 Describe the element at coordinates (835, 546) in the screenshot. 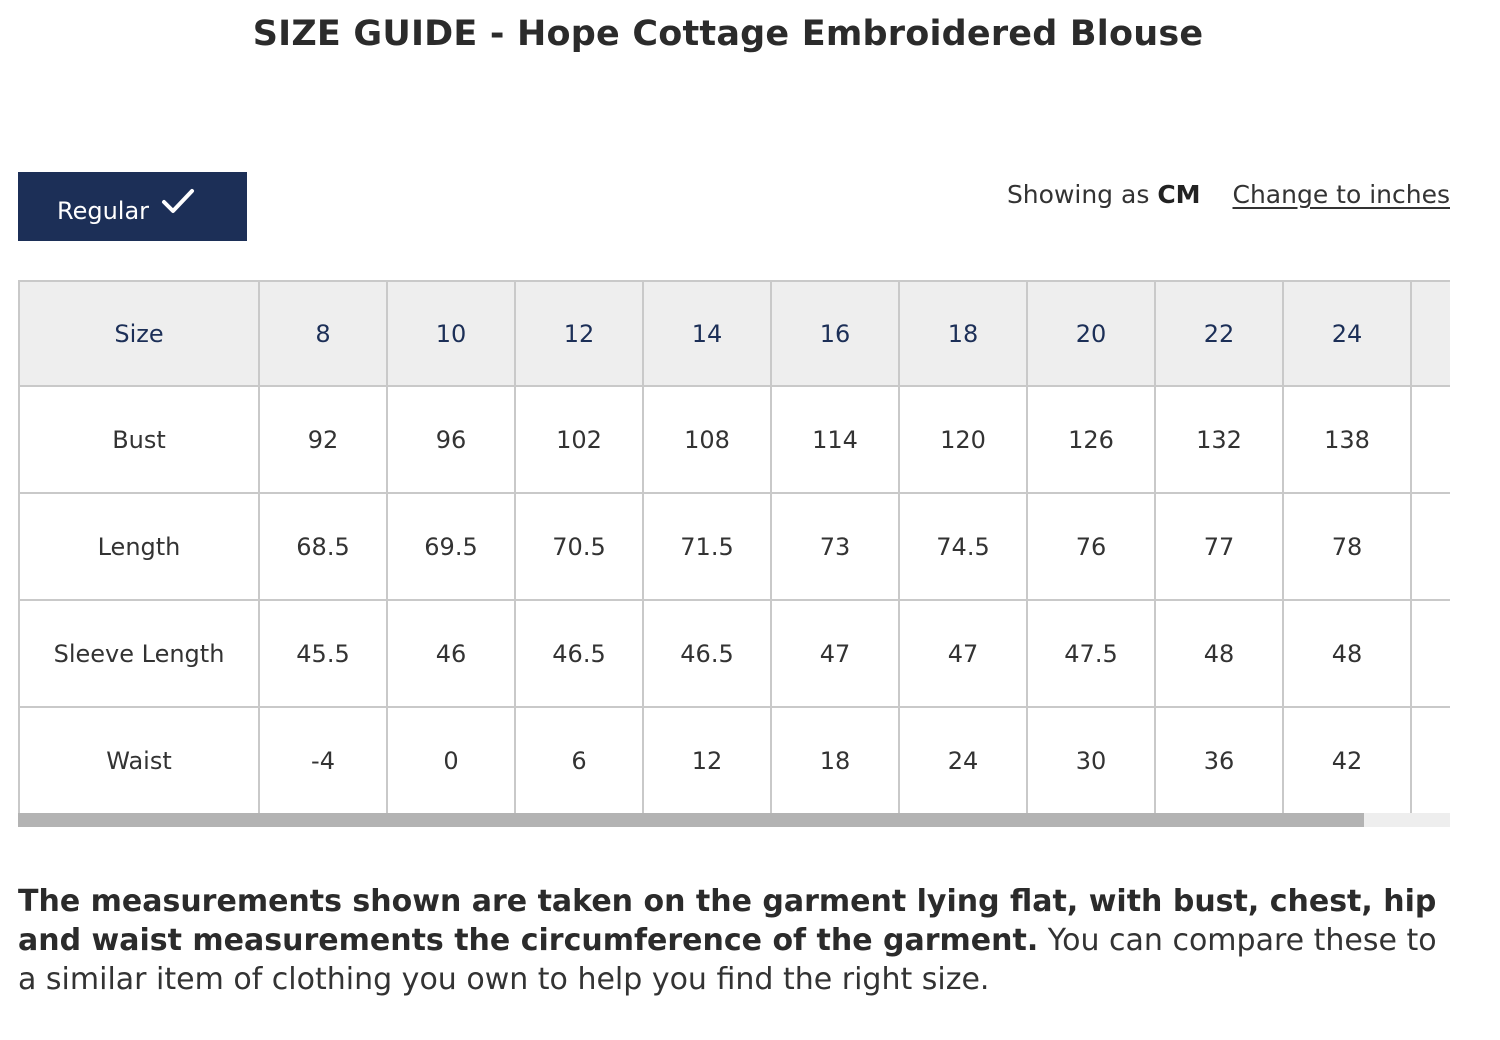

I see `measurement-cell: 73` at that location.